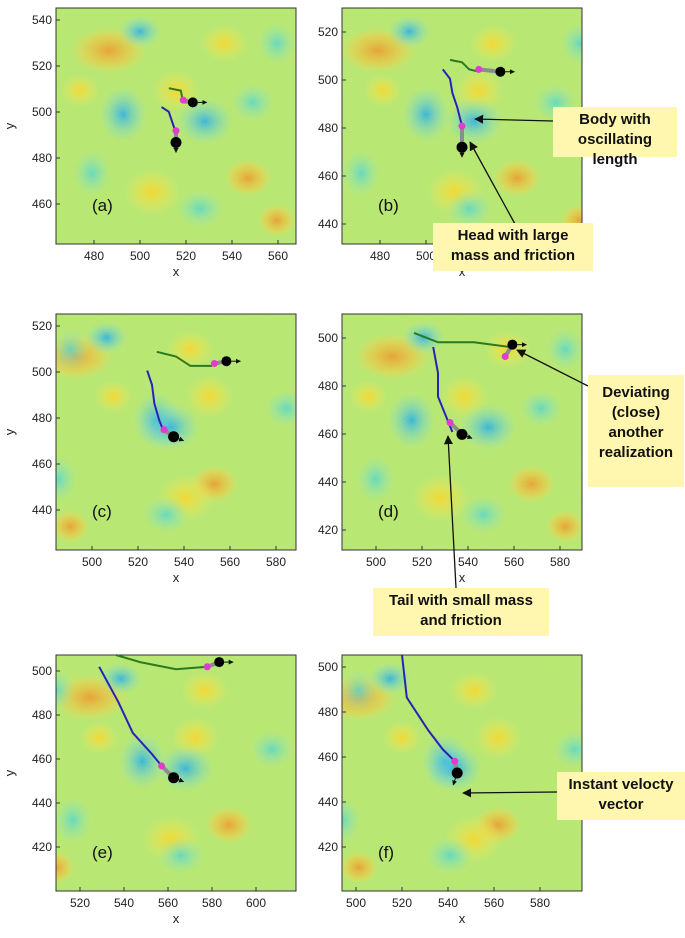 This screenshot has height=938, width=685. What do you see at coordinates (388, 511) in the screenshot?
I see `panel-label: (d)` at bounding box center [388, 511].